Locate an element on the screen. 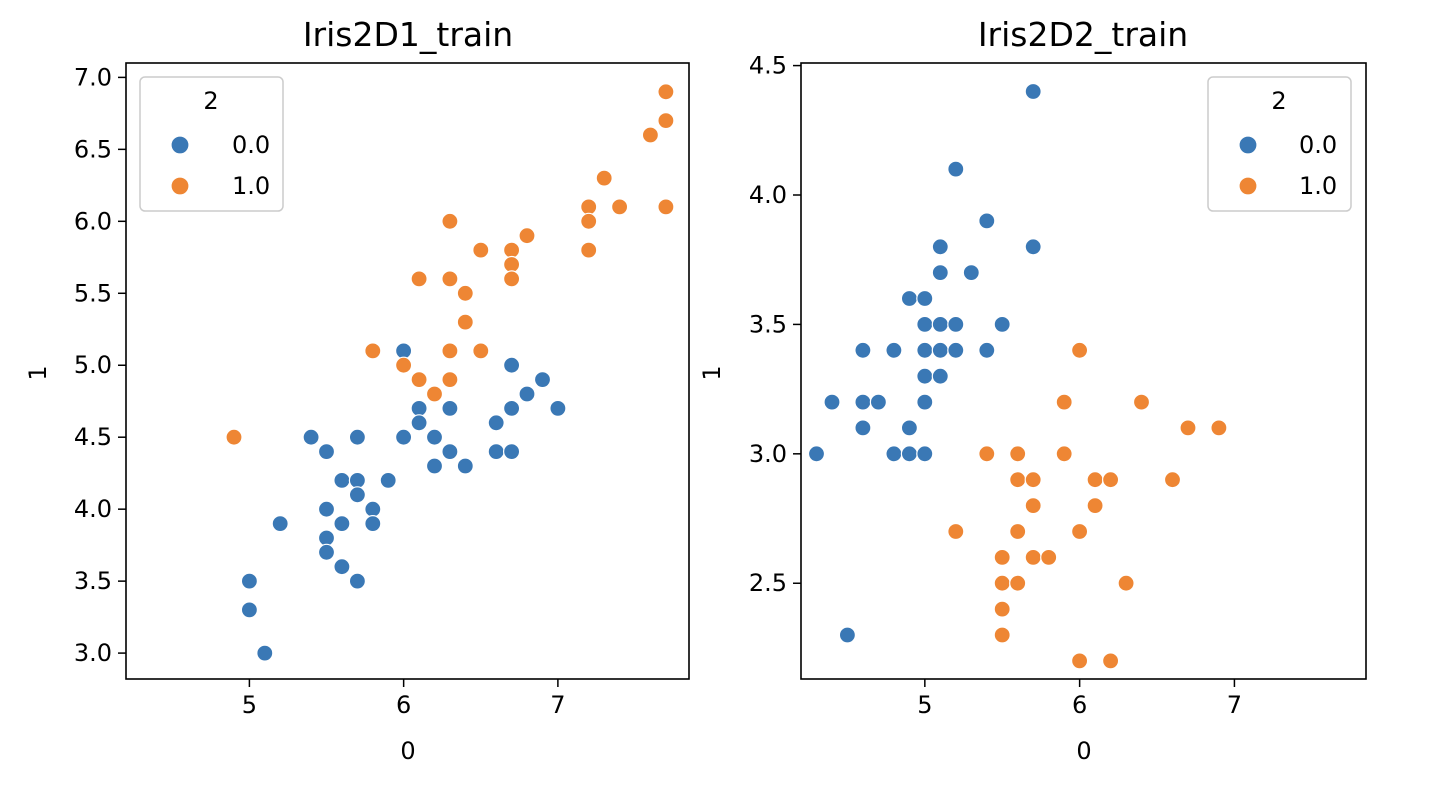 Image resolution: width=1446 pixels, height=792 pixels. y-axis-label: 1 is located at coordinates (712, 372).